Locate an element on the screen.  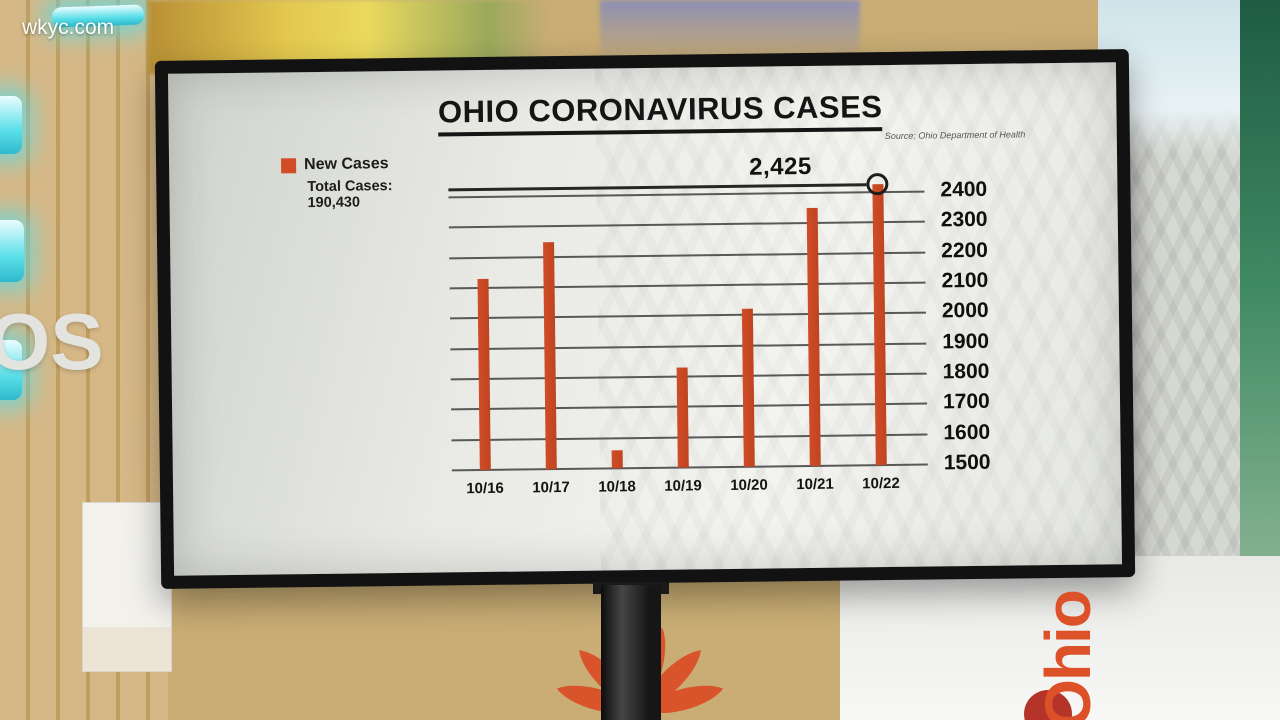
chart-legend: New Cases Total Cases: 190,430 is located at coordinates (337, 183).